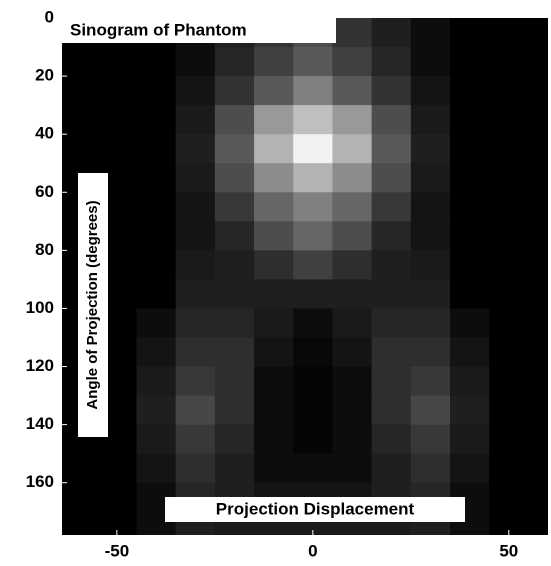  What do you see at coordinates (44, 75) in the screenshot?
I see `y-tick-label: 20` at bounding box center [44, 75].